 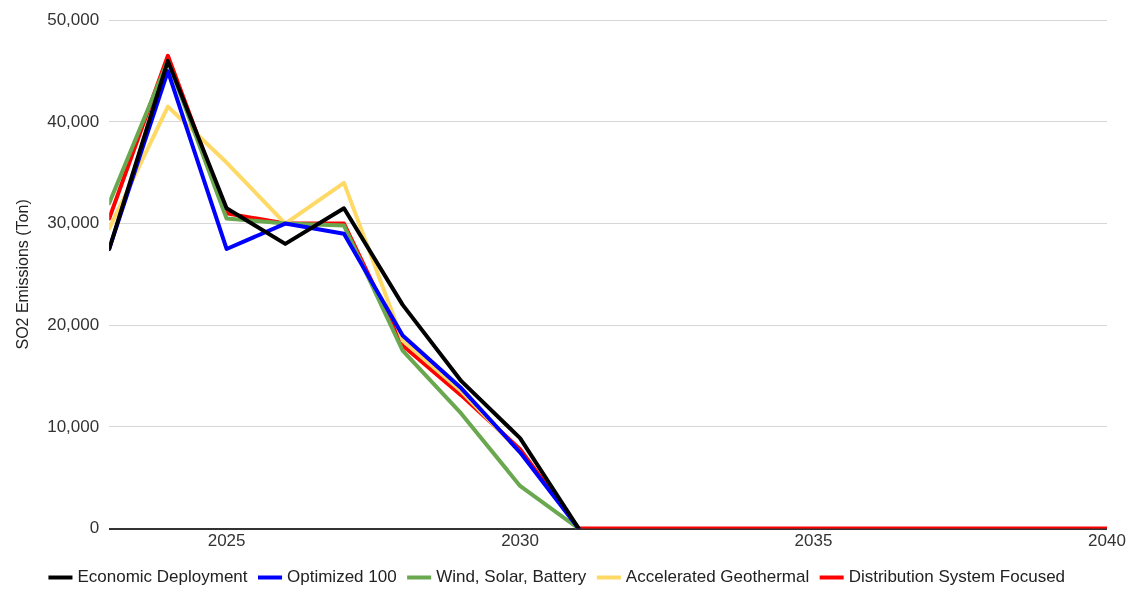 What do you see at coordinates (511, 577) in the screenshot?
I see `legend-label: Wind, Solar, Battery` at bounding box center [511, 577].